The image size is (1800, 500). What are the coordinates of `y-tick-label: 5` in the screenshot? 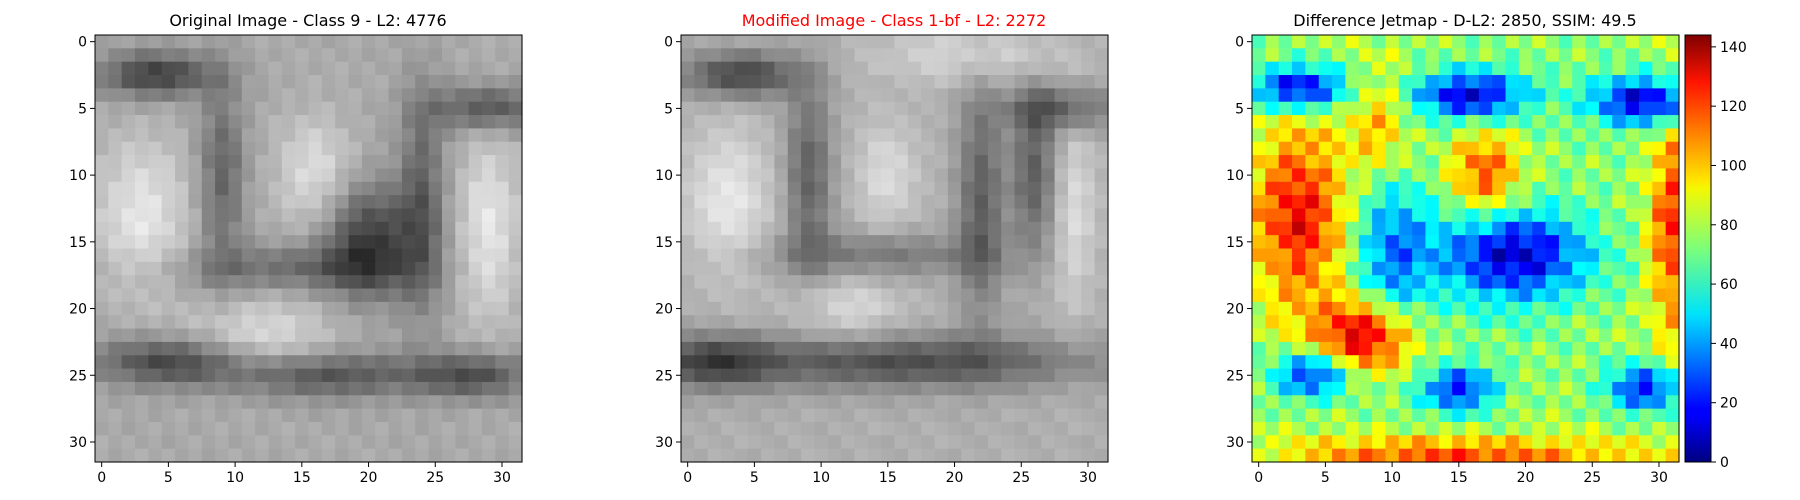 It's located at (82, 109).